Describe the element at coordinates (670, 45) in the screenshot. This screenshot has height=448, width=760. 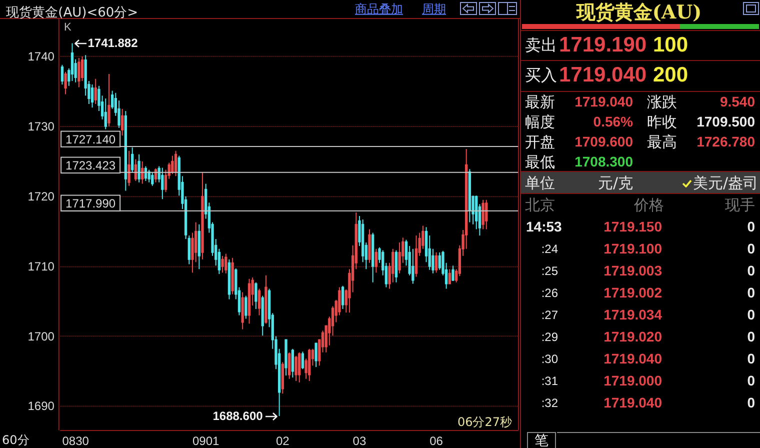
I see `text: 100` at that location.